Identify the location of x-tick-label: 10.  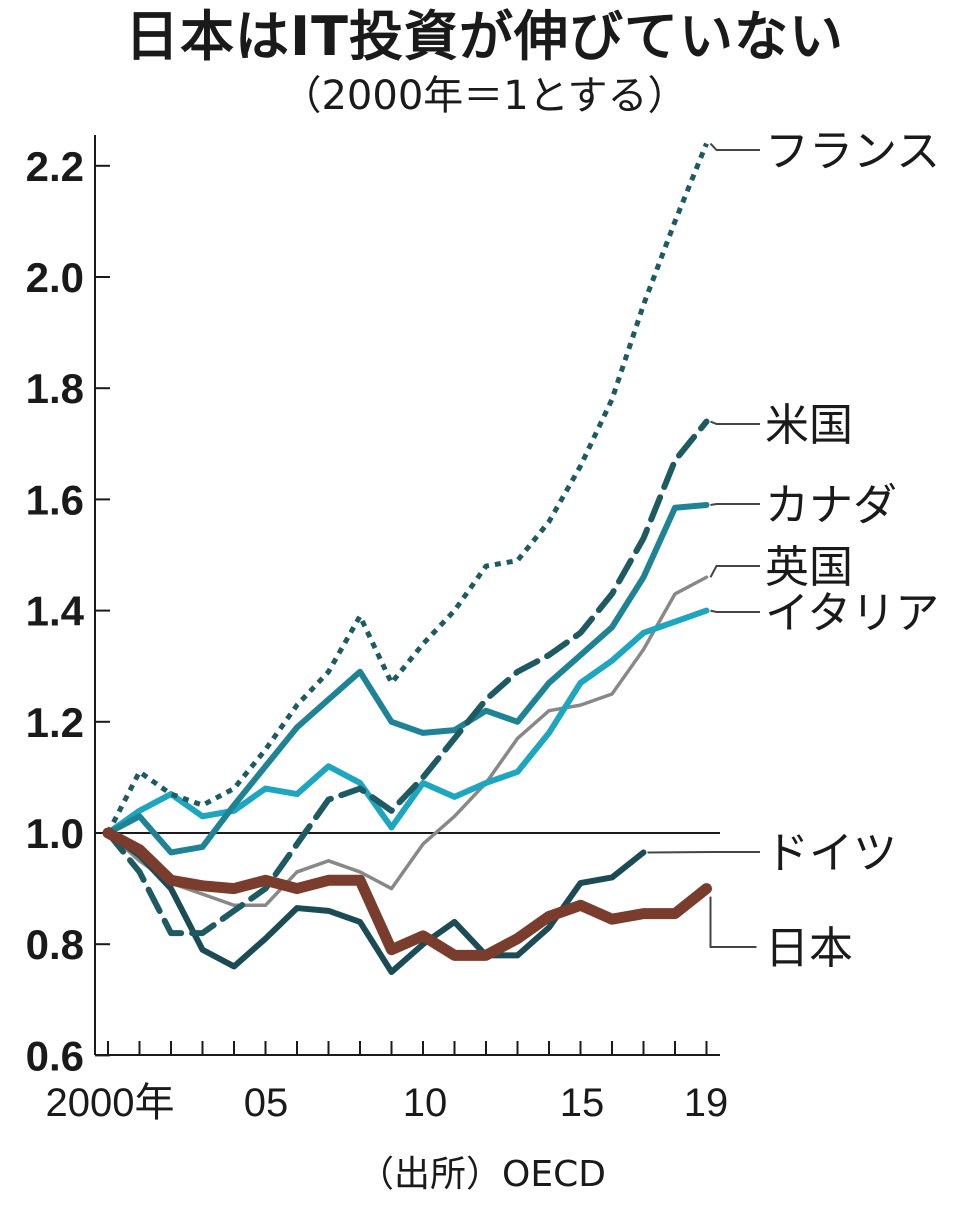
(425, 1103).